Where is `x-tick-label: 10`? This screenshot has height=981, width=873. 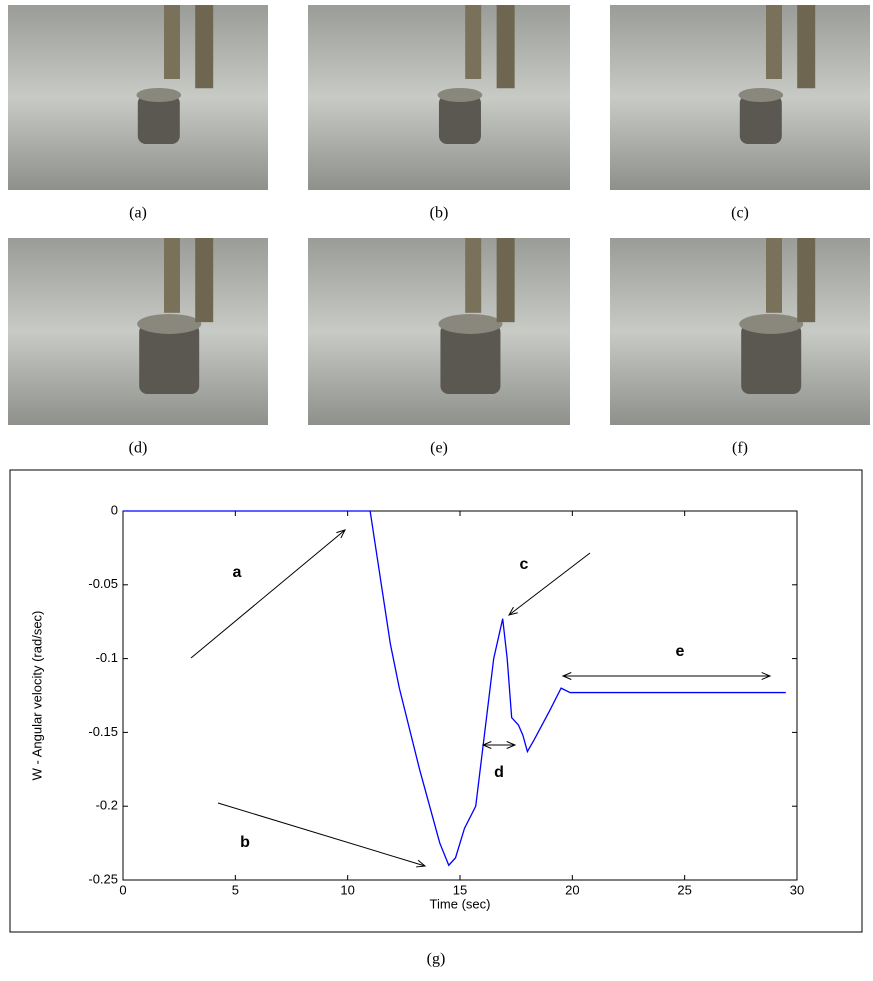 x-tick-label: 10 is located at coordinates (347, 889).